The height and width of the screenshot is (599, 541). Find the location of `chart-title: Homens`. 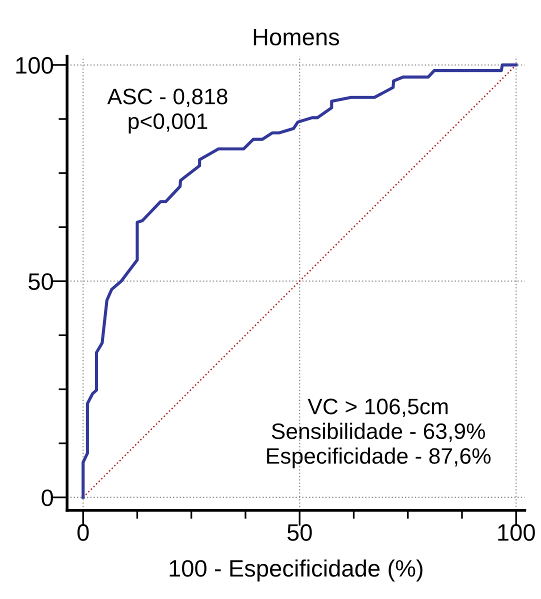

chart-title: Homens is located at coordinates (297, 37).